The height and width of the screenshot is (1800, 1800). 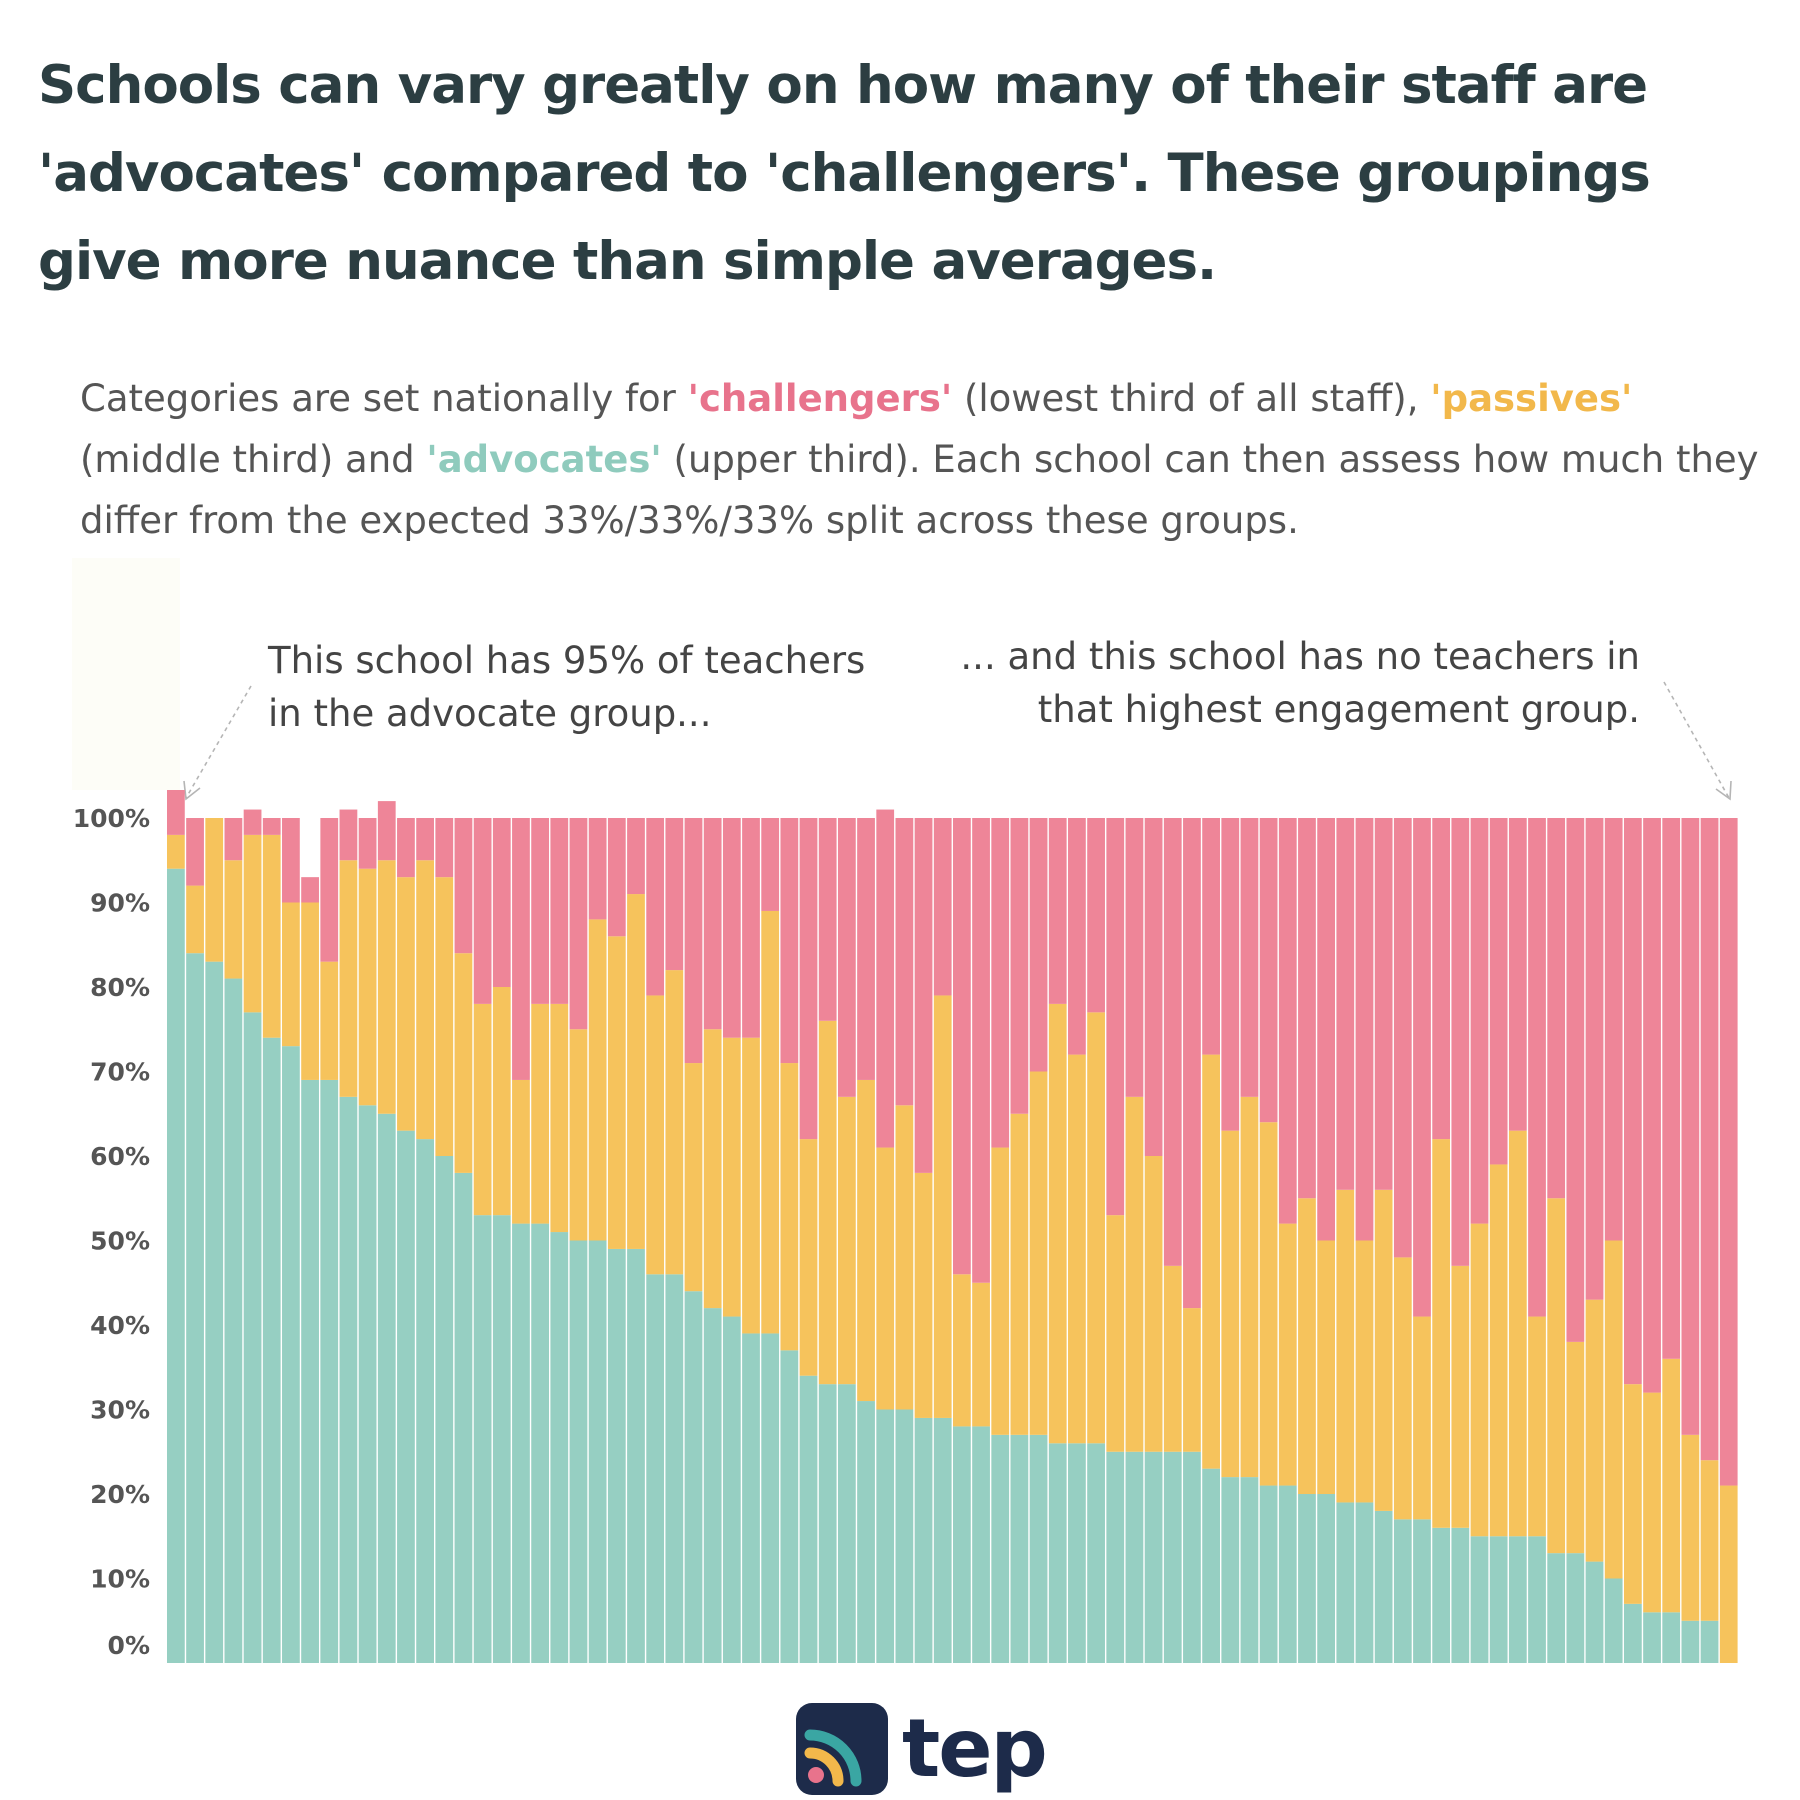 What do you see at coordinates (120, 1156) in the screenshot?
I see `y-tick-label: 60%` at bounding box center [120, 1156].